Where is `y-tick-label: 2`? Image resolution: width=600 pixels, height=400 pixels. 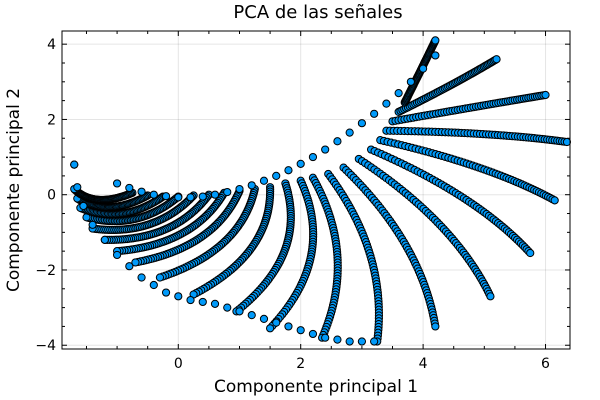
y-tick-label: 2 is located at coordinates (51, 120).